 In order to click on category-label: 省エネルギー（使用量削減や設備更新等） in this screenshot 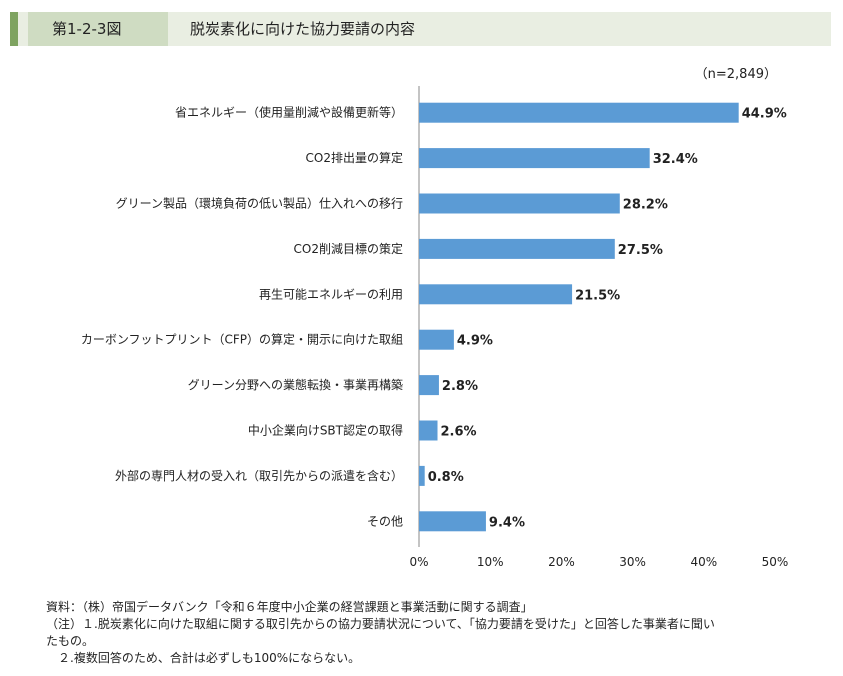, I will do `click(289, 112)`.